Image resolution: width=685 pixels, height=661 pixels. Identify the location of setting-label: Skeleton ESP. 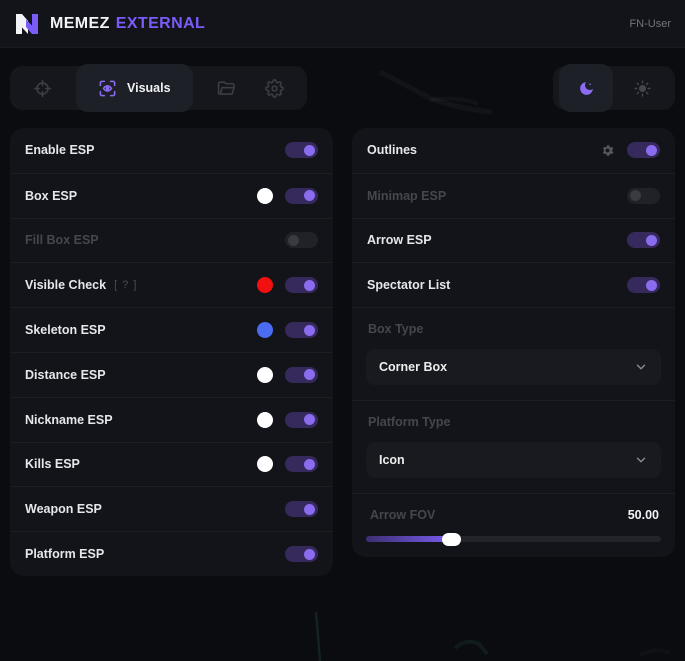
(65, 330).